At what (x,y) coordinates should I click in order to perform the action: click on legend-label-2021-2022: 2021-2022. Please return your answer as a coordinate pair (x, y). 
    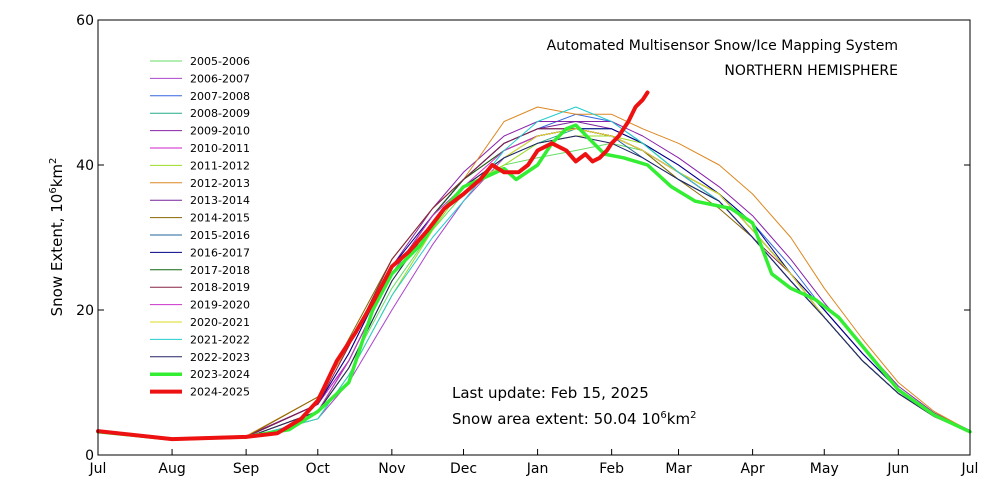
    Looking at the image, I should click on (220, 339).